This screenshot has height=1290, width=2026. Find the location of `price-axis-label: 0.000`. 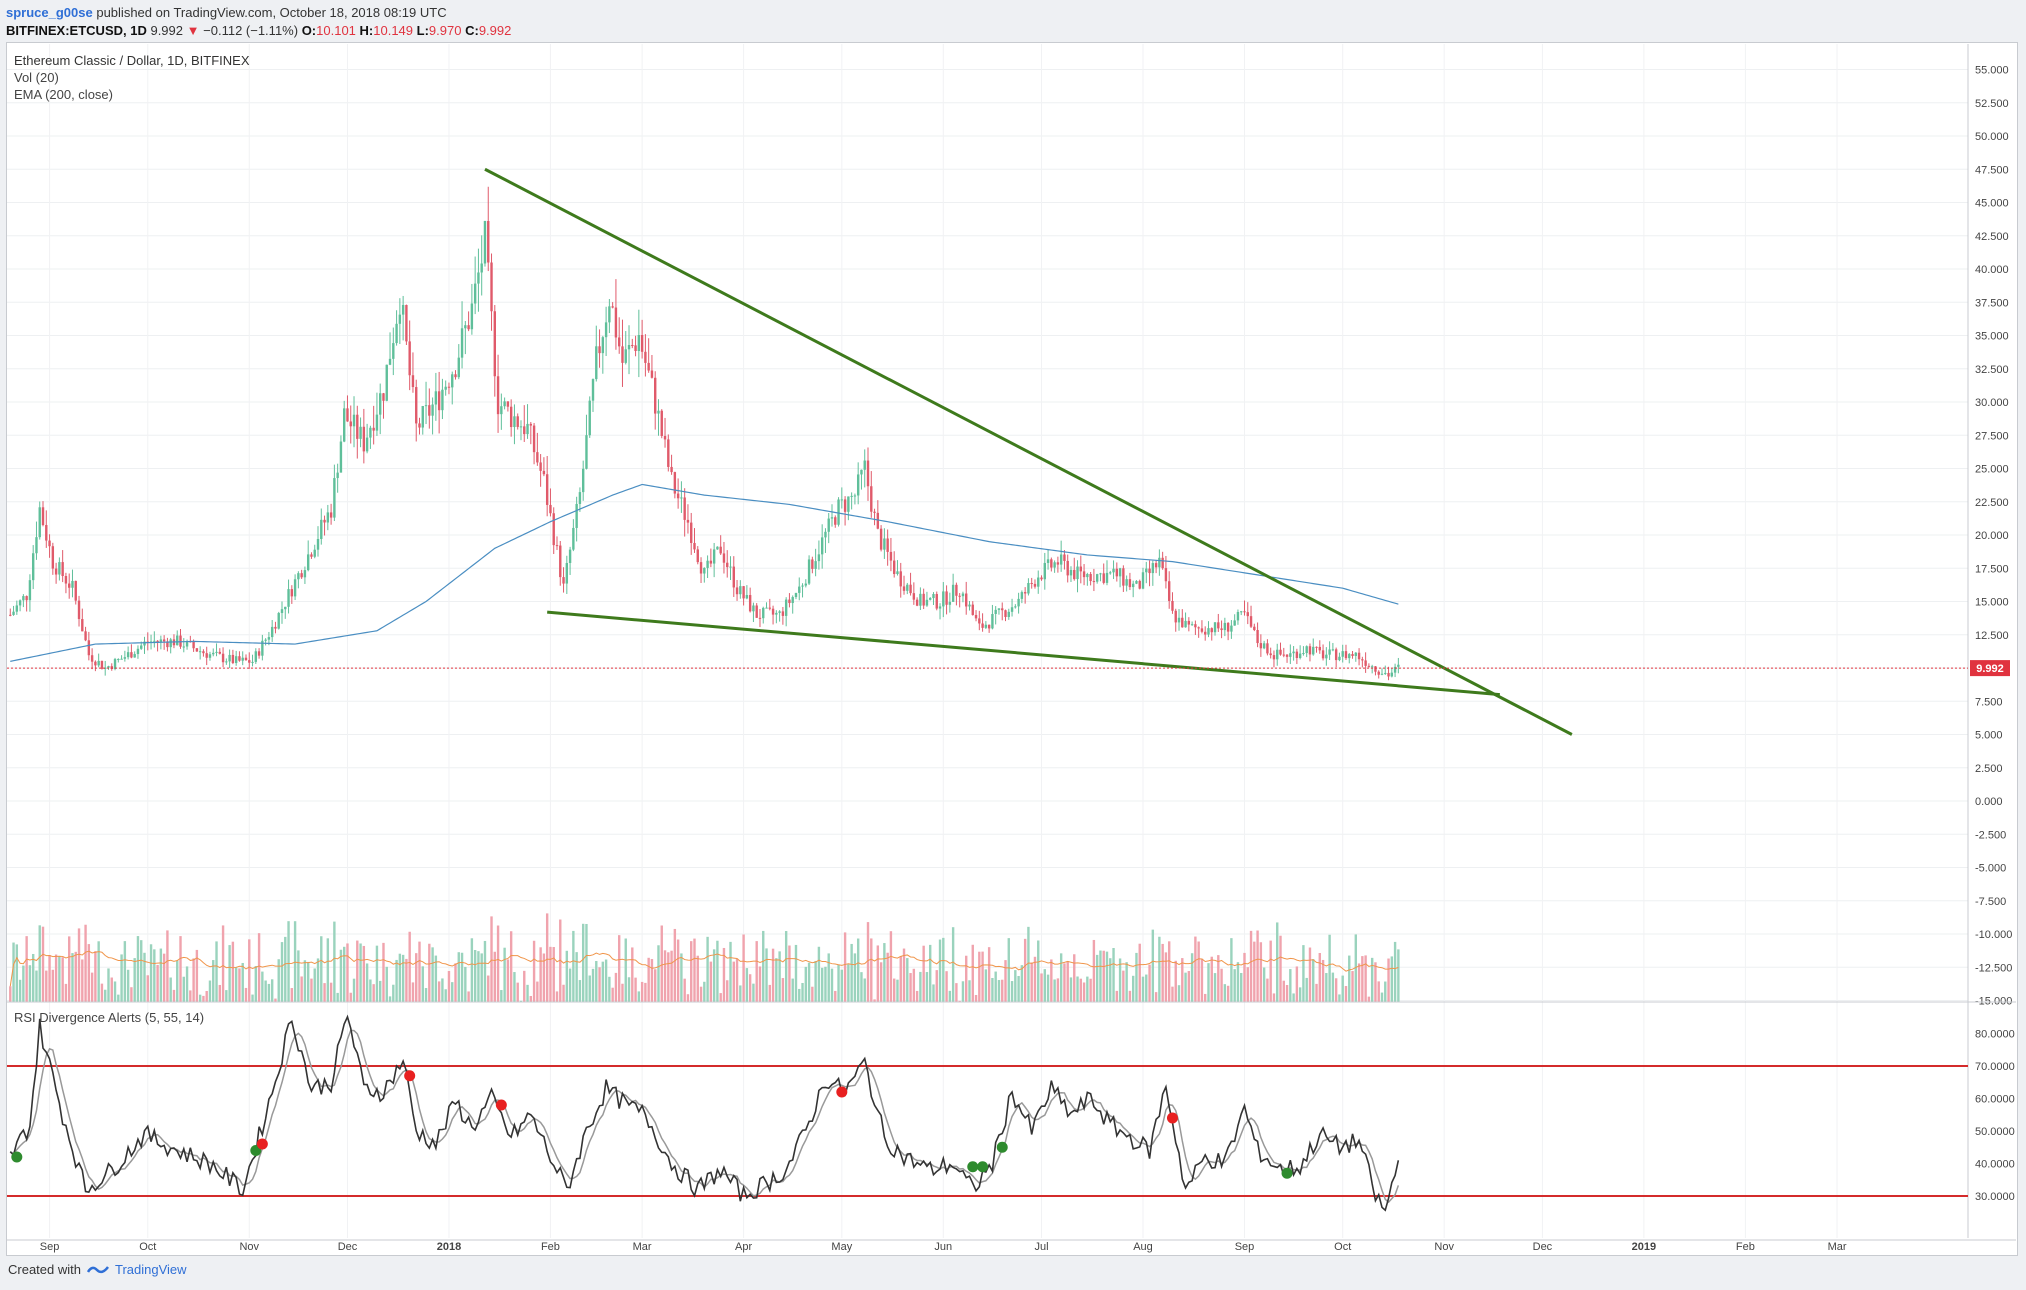

price-axis-label: 0.000 is located at coordinates (1989, 802).